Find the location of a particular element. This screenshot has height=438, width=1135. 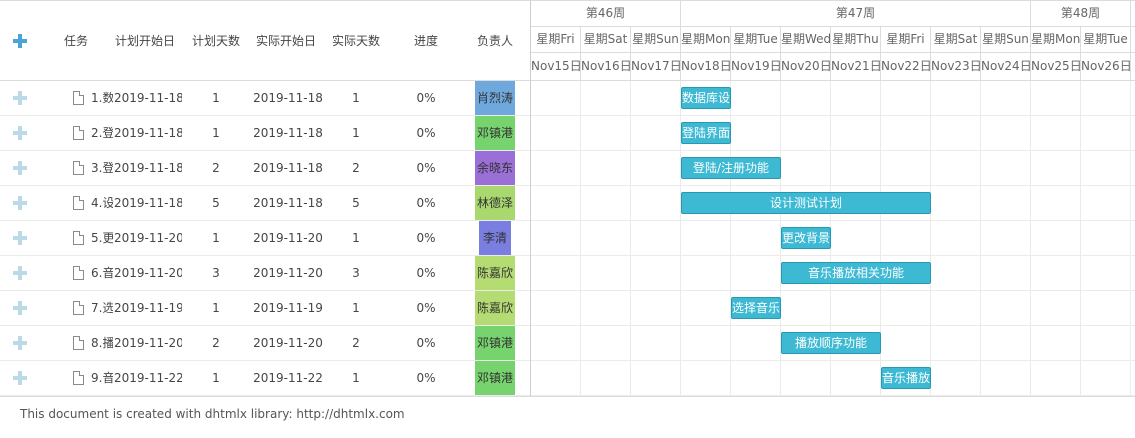

actual-days-cell: 2 is located at coordinates (356, 168).